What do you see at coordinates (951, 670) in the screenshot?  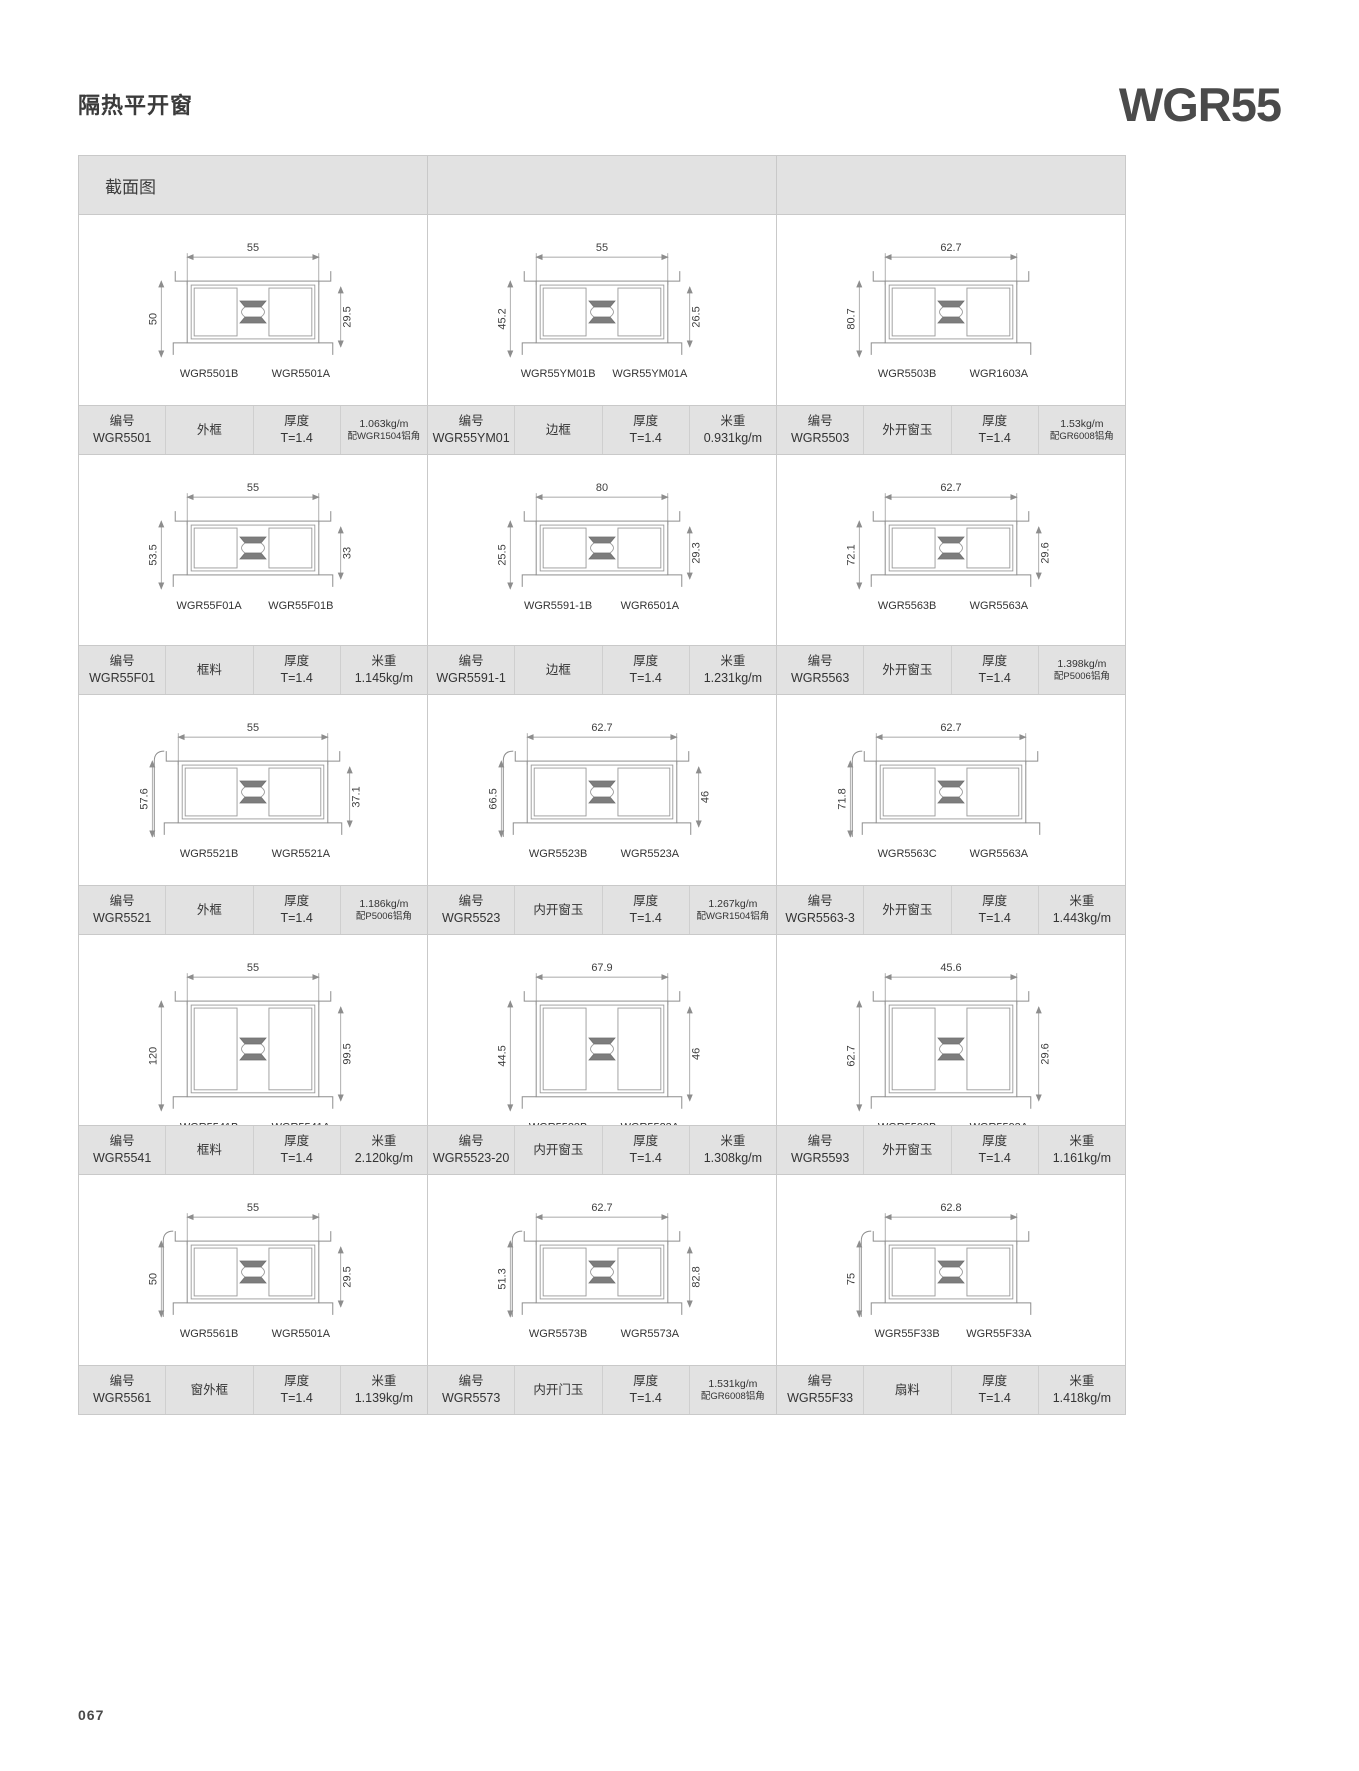 I see `spec-group-WGR5563: 编号 WGR5563 外开窗玉 厚度 T=1.4 1.398kg/m 配P5006铝角` at bounding box center [951, 670].